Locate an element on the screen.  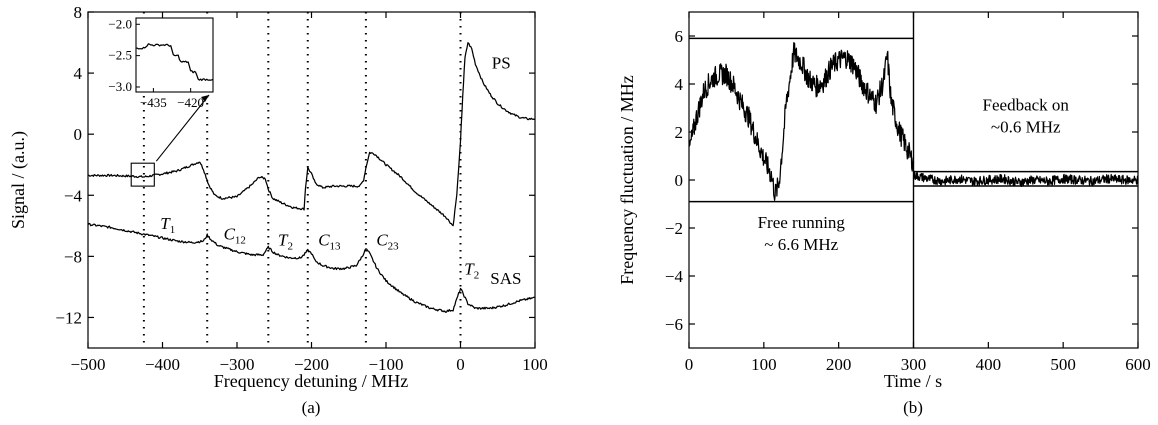
b-x-tick-label: 0 is located at coordinates (689, 364).